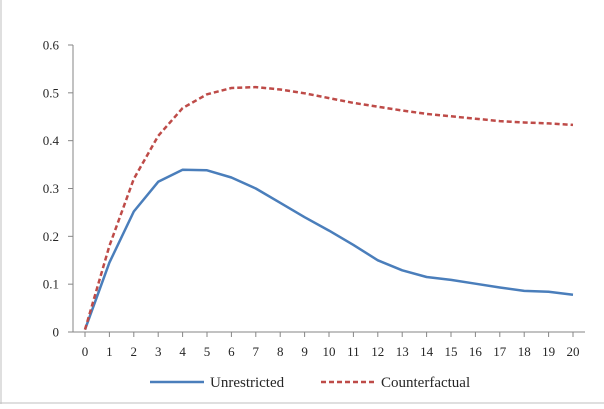 The image size is (604, 409). Describe the element at coordinates (207, 351) in the screenshot. I see `x-tick-label: 5` at that location.